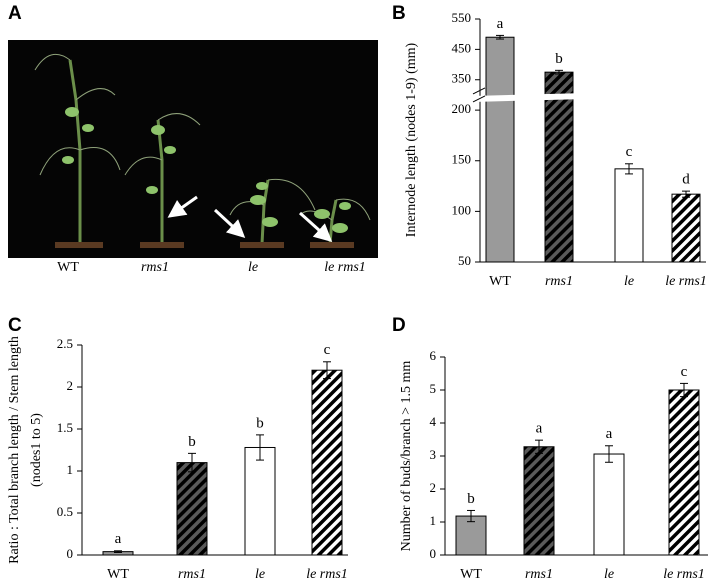  I want to click on y-tick-label: 1.5, so click(65, 427).